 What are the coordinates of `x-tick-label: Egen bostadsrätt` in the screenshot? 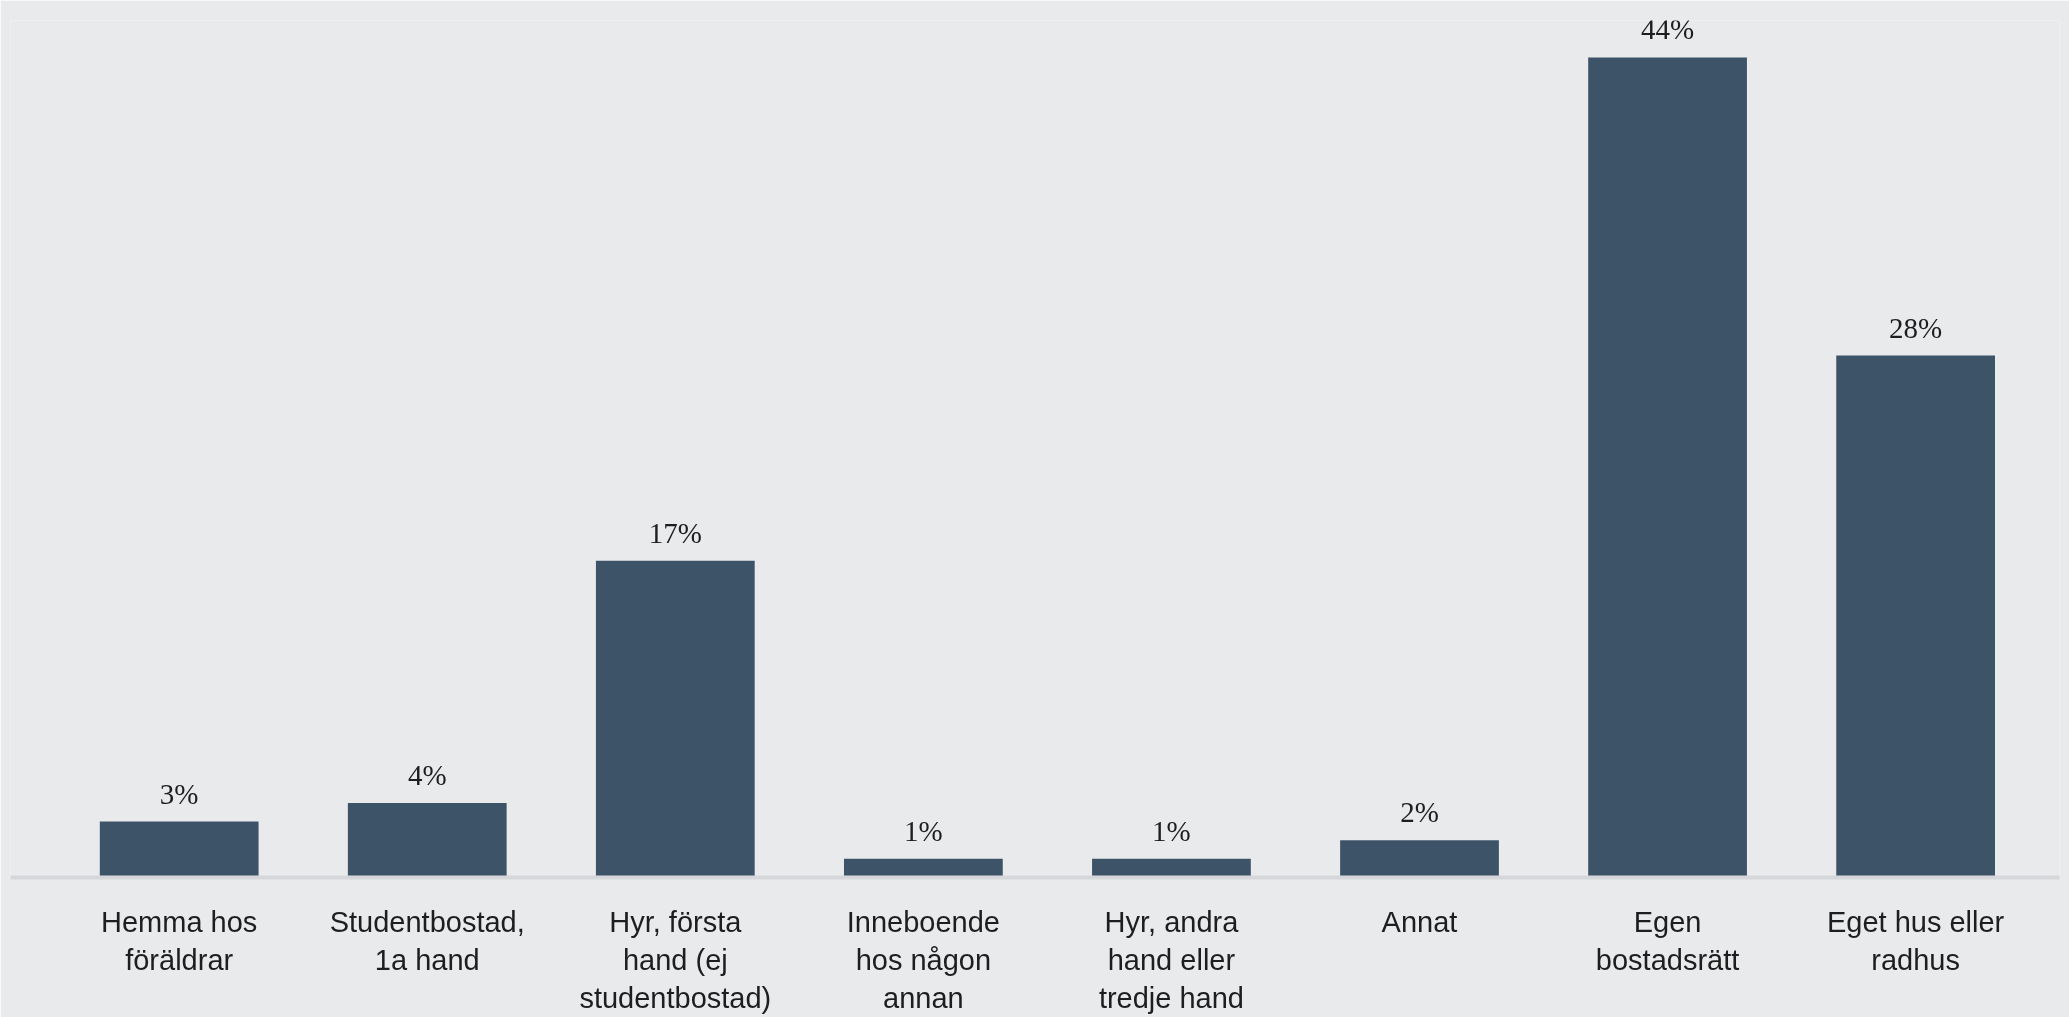 It's located at (1667, 940).